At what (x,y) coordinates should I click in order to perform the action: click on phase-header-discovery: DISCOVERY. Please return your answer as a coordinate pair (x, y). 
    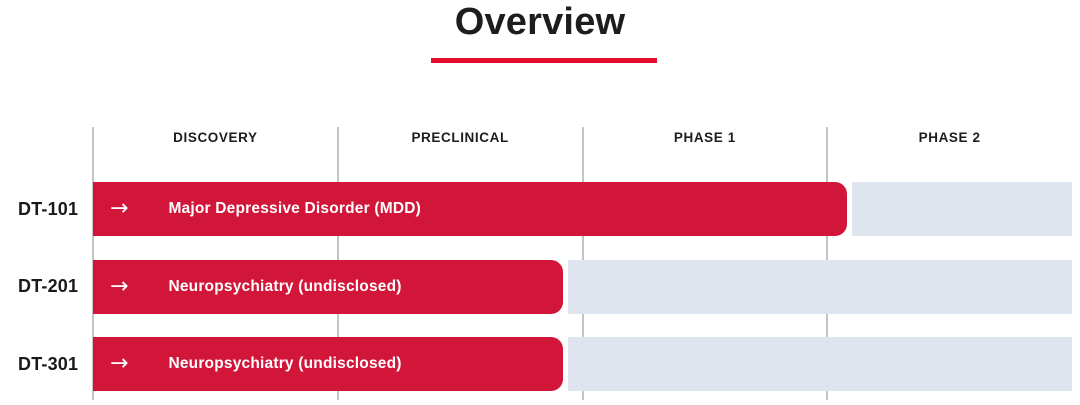
    Looking at the image, I should click on (215, 137).